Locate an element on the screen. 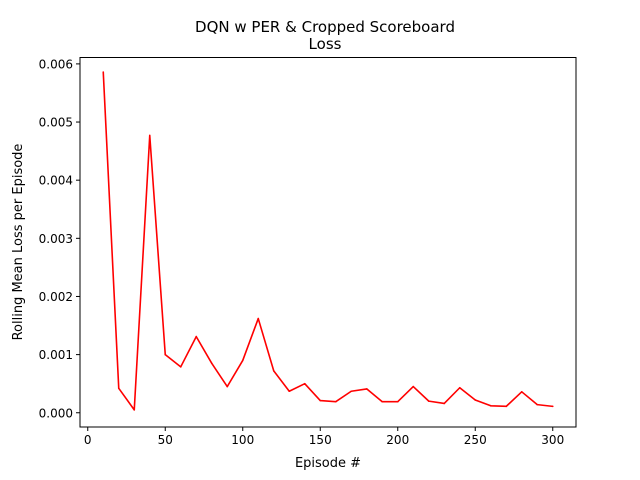 The height and width of the screenshot is (480, 640). y-tick-label: 0.003 is located at coordinates (56, 239).